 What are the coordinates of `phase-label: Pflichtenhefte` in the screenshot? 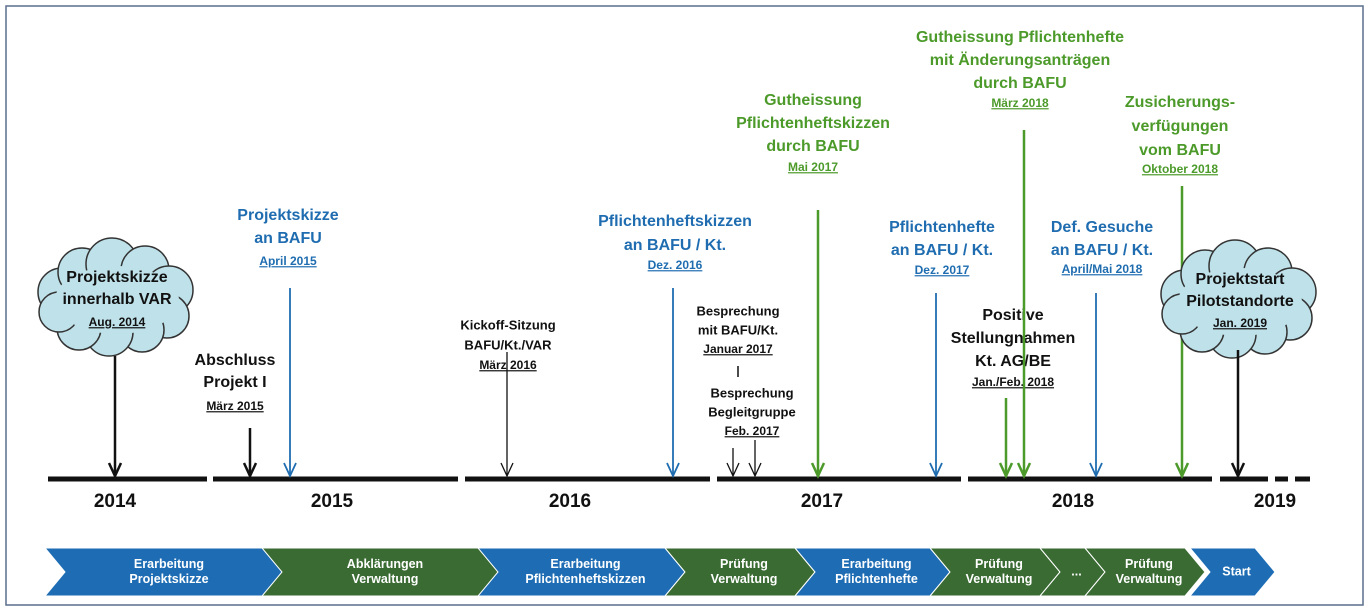 It's located at (876, 579).